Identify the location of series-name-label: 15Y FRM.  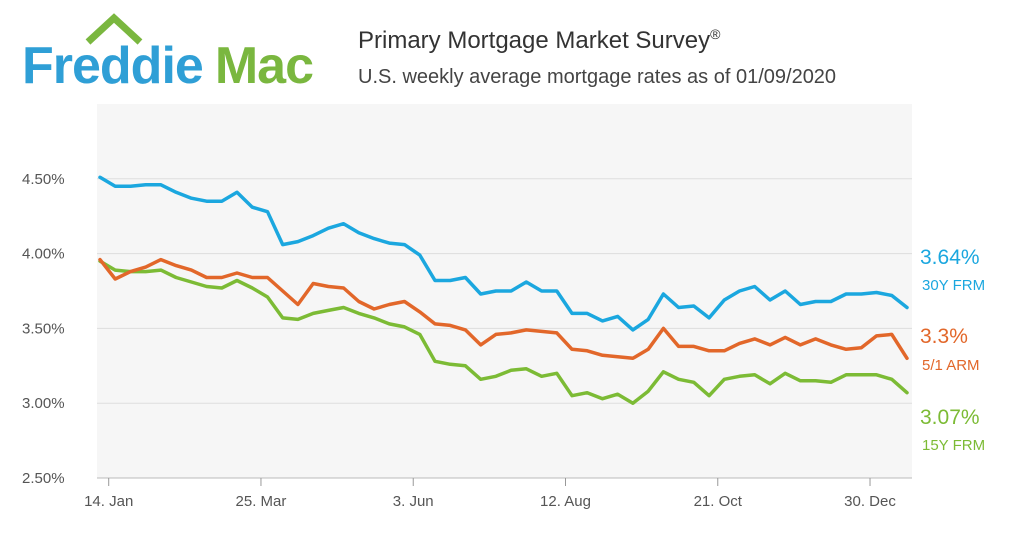
(953, 445).